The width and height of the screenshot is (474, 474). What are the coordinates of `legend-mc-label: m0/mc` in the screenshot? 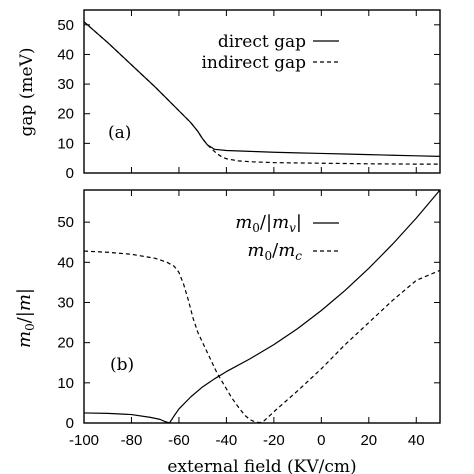 It's located at (274, 251).